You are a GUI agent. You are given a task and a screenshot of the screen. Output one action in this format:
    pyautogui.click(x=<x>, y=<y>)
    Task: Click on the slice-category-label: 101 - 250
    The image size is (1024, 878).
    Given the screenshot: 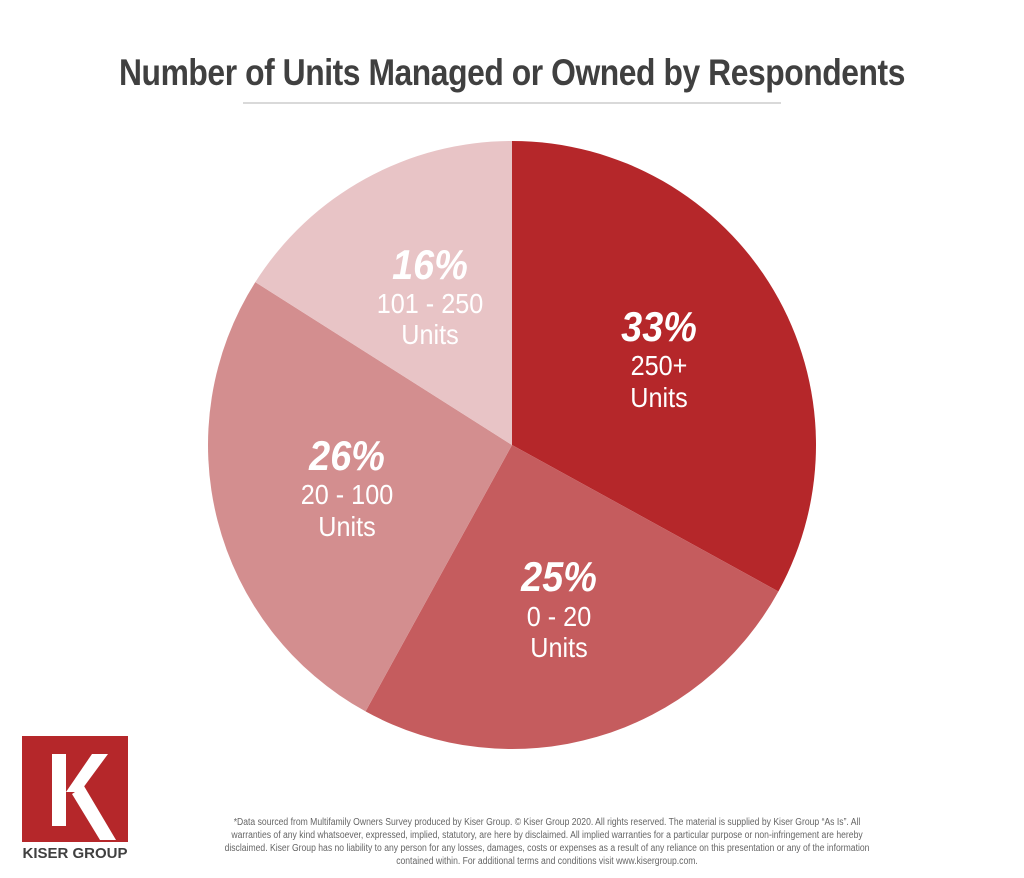 What is the action you would take?
    pyautogui.click(x=430, y=303)
    